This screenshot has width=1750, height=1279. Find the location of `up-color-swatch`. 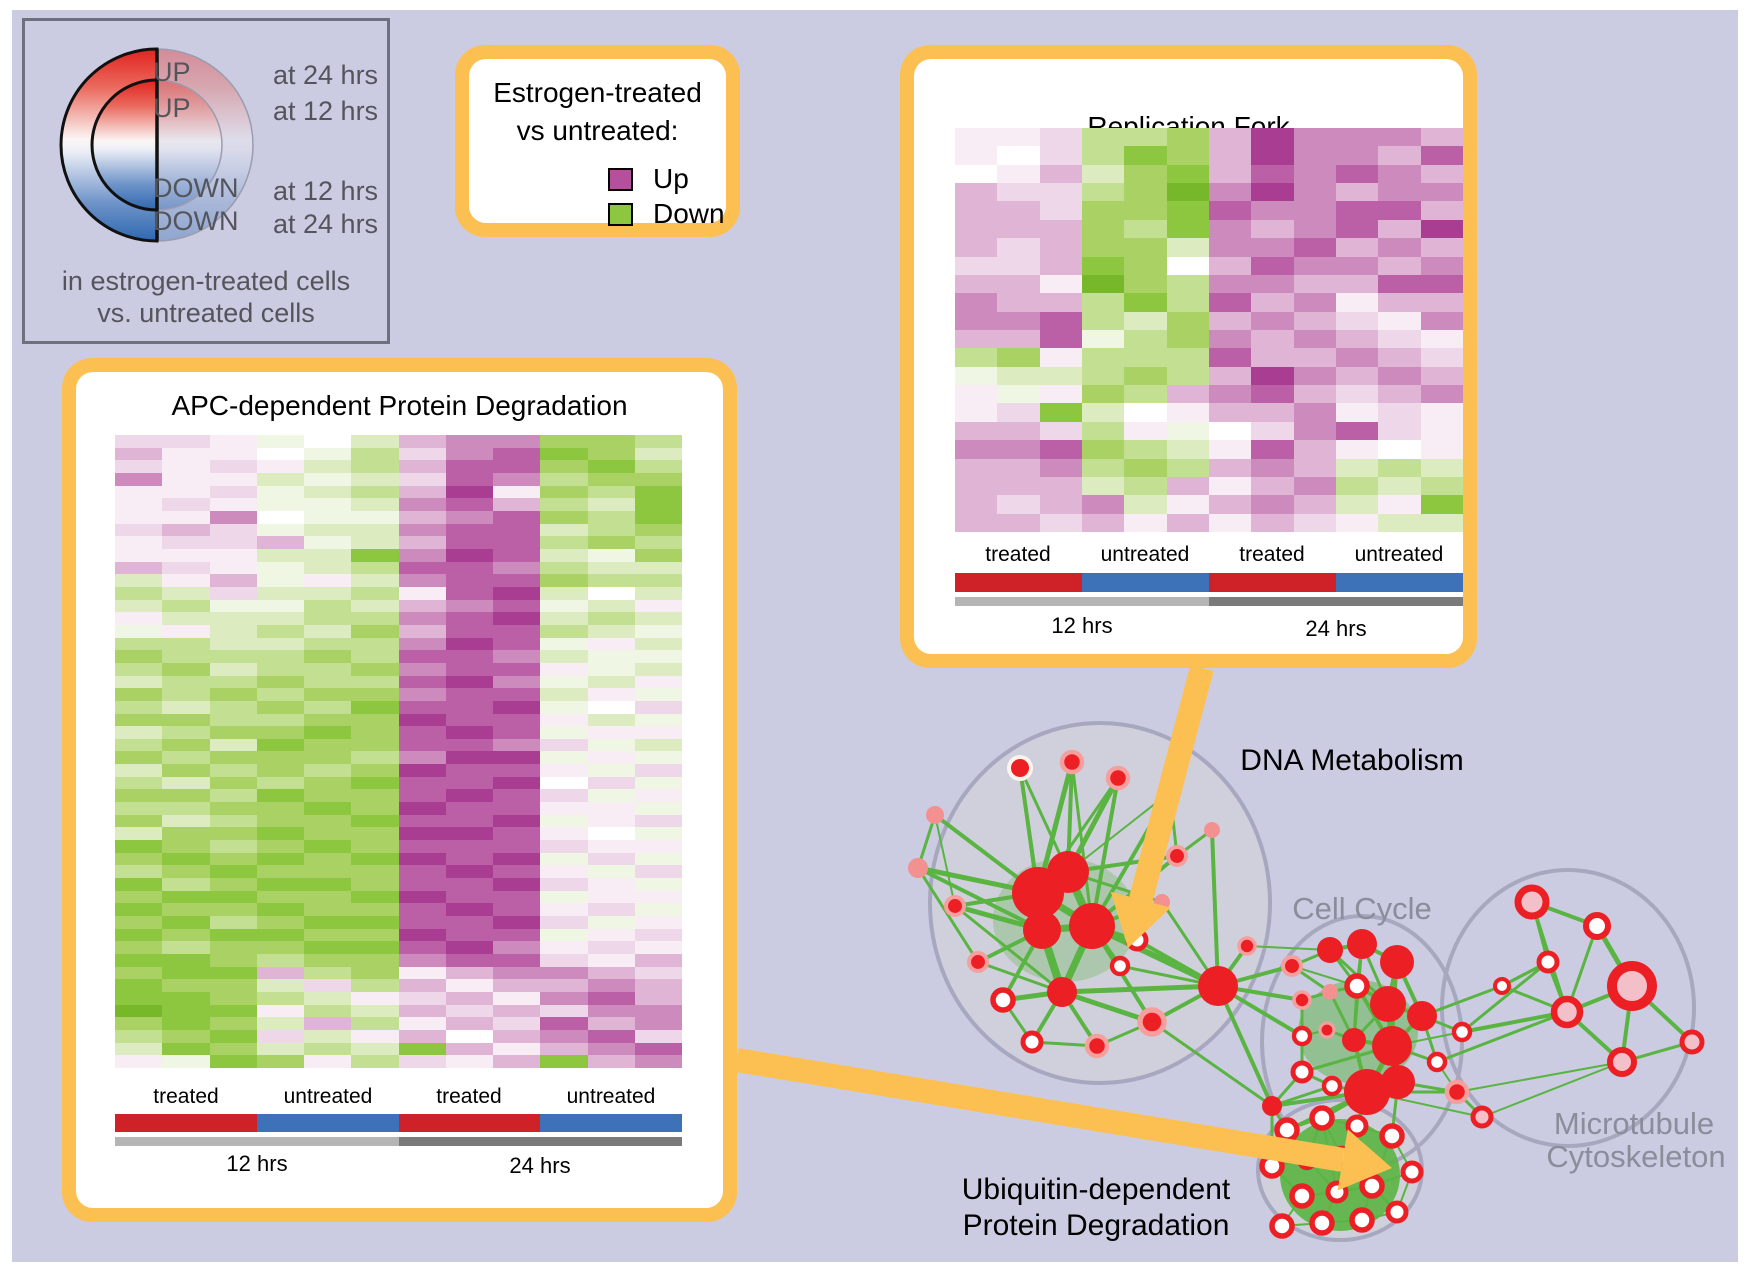

up-color-swatch is located at coordinates (620, 179).